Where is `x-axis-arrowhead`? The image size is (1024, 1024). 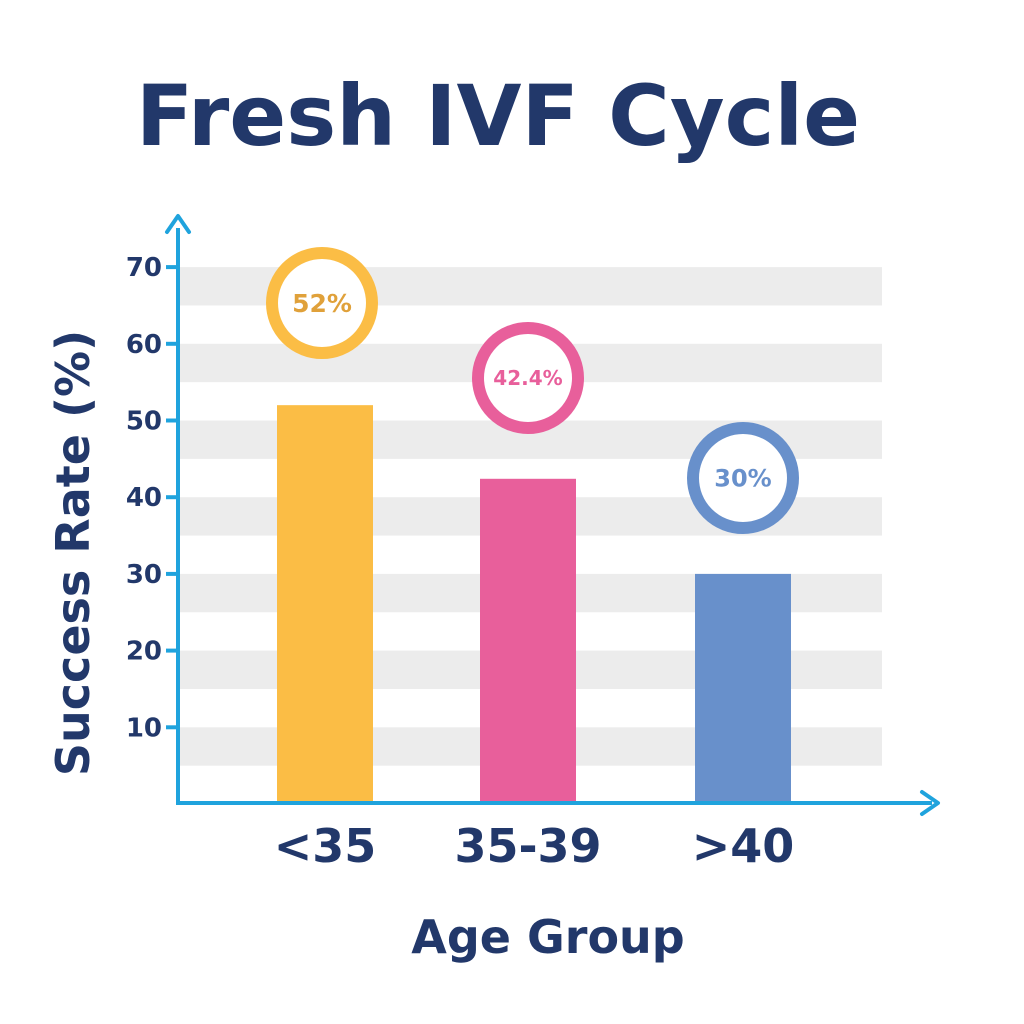
x-axis-arrowhead is located at coordinates (930, 803).